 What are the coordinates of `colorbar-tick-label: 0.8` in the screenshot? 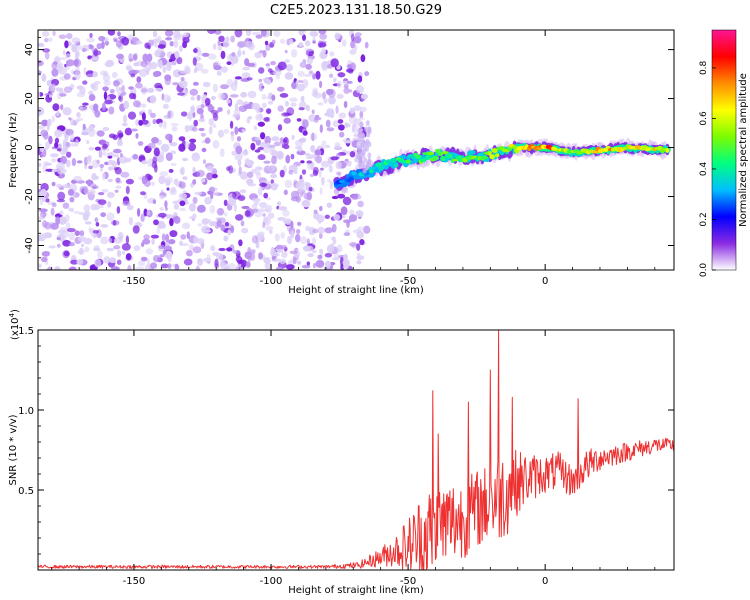 It's located at (704, 67).